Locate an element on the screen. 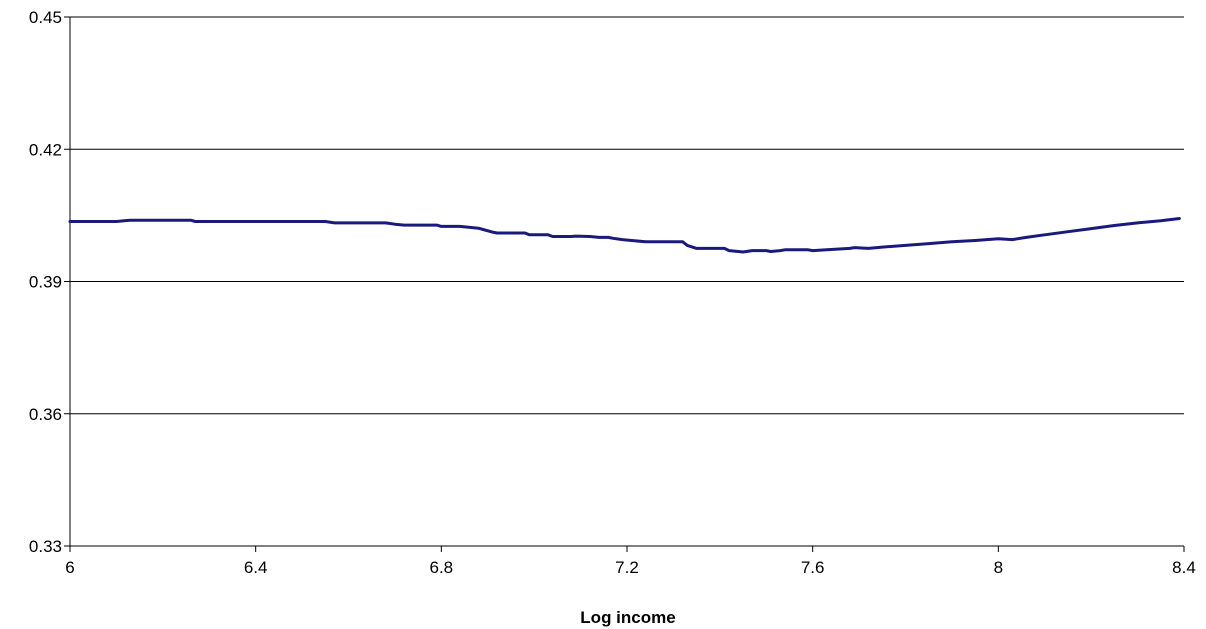  x-tick-labels: 6 6.4 6.8 7.2 7.6 8 8.4 is located at coordinates (630, 567).